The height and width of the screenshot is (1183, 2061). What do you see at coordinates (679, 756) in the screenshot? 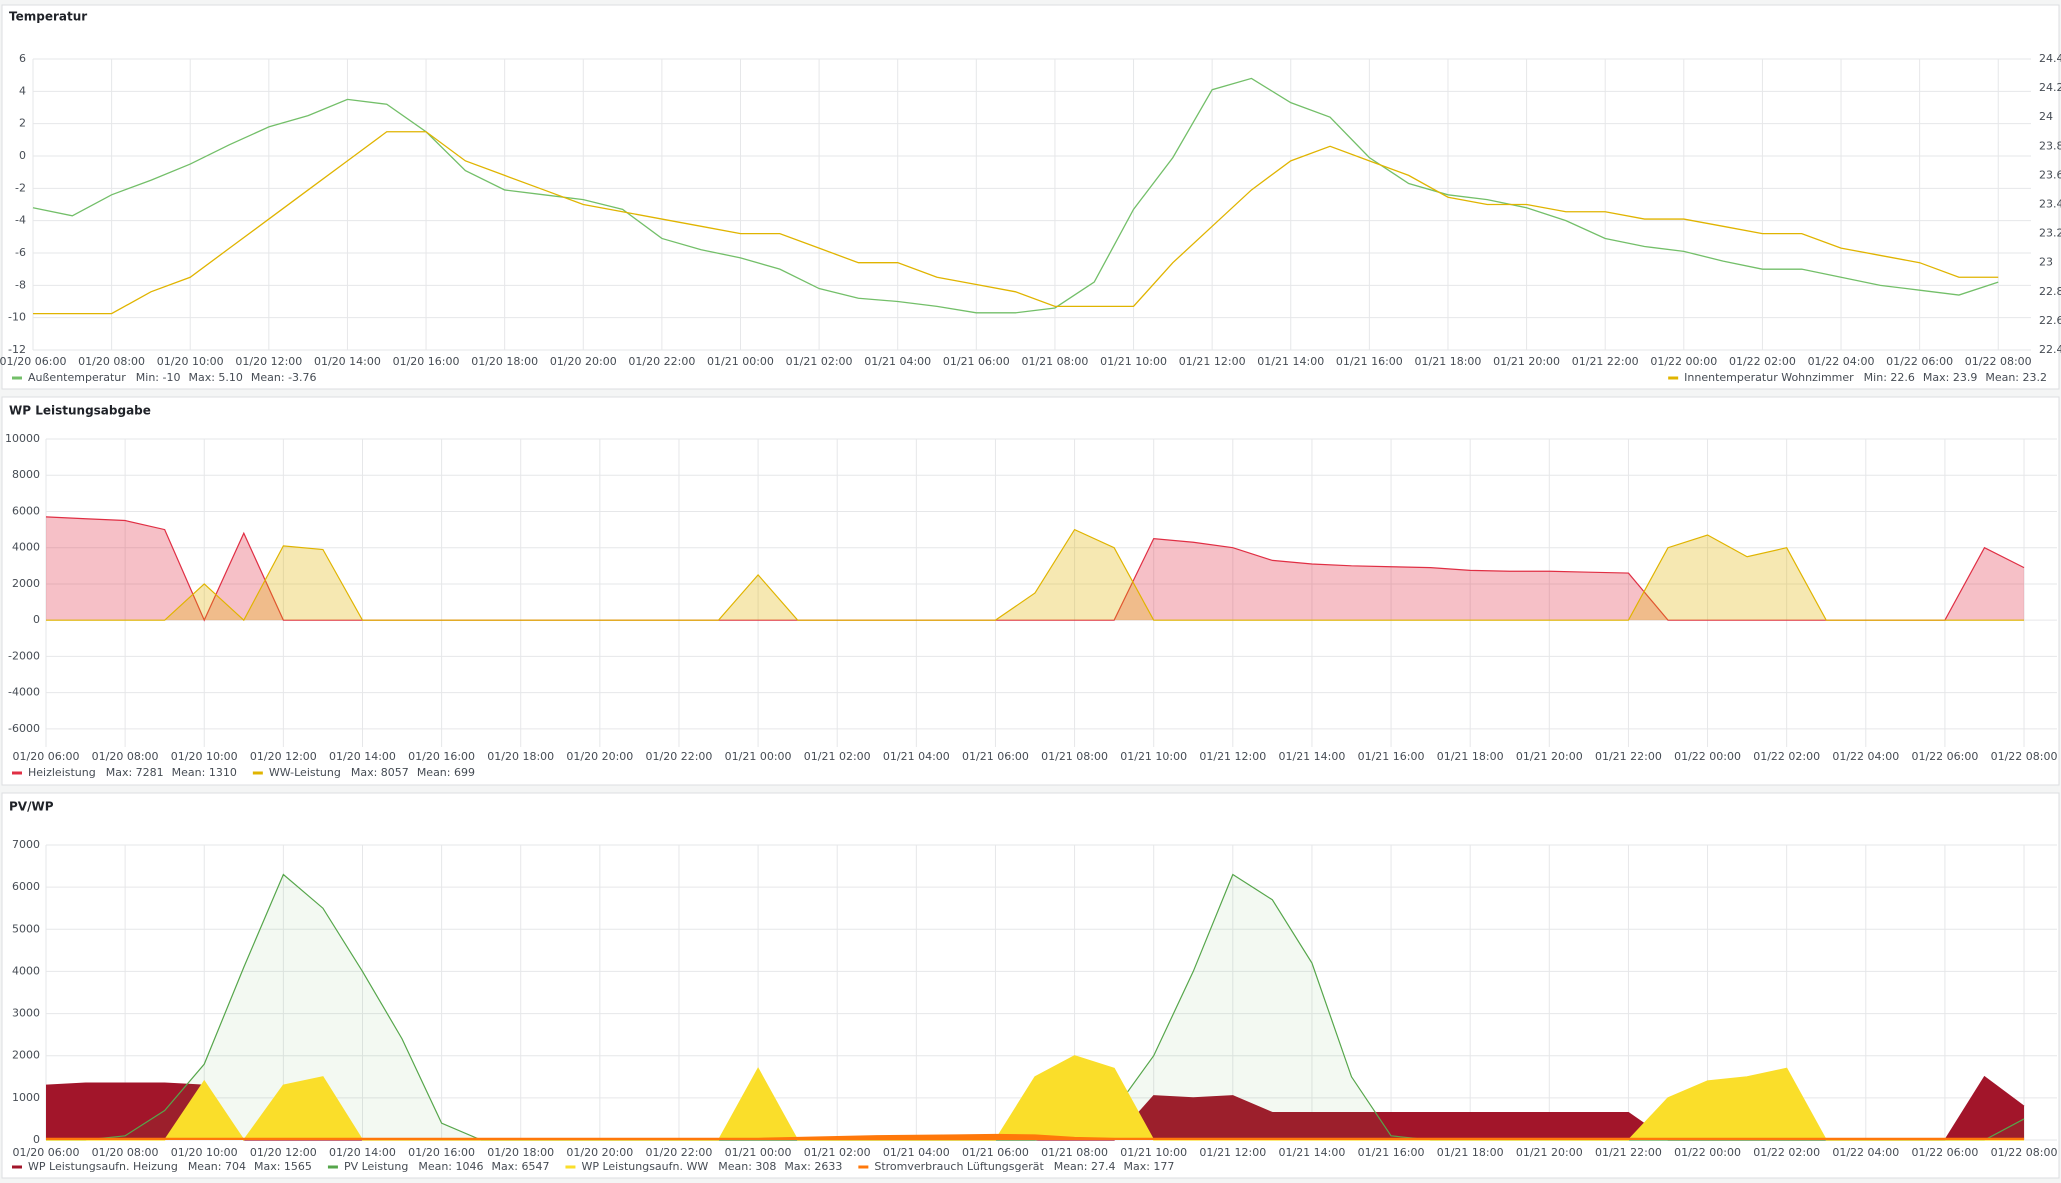
I see `x-tick-label: 01/20 22:00` at bounding box center [679, 756].